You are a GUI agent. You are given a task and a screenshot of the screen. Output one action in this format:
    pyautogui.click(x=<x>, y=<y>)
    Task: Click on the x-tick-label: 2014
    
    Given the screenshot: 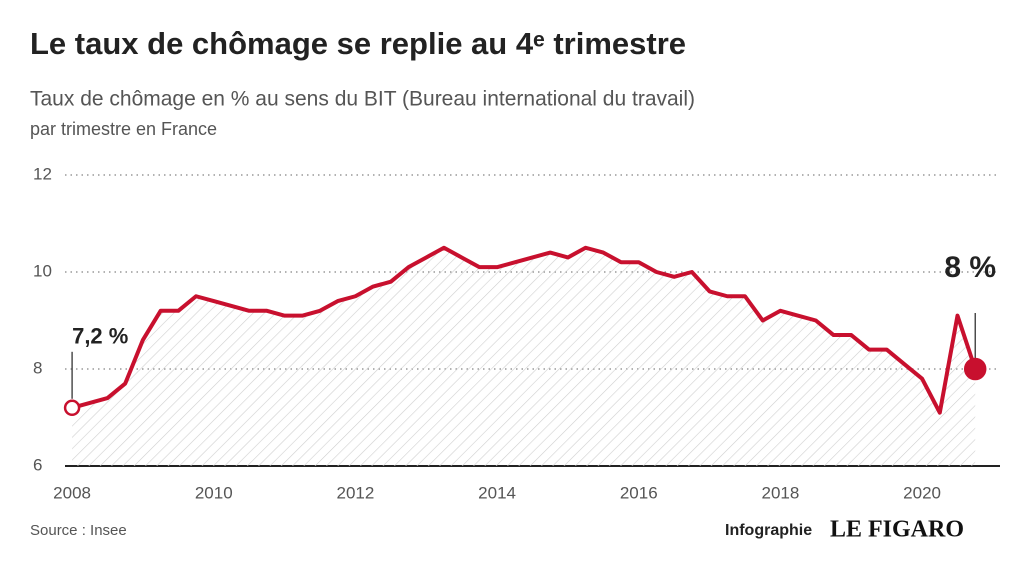 What is the action you would take?
    pyautogui.click(x=497, y=492)
    